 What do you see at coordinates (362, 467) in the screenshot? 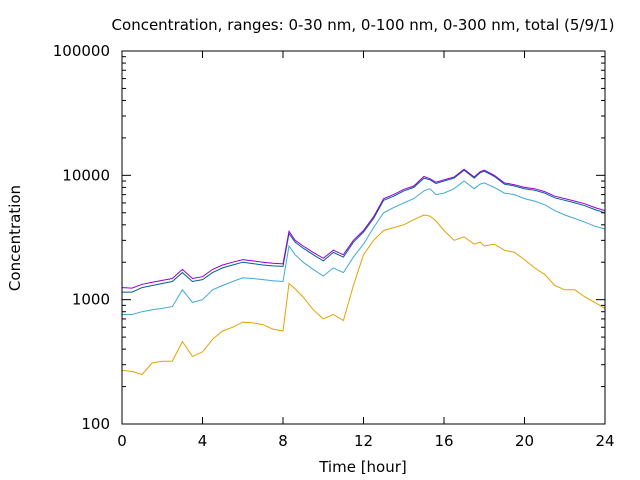
I see `x-axis-label: Time [hour]` at bounding box center [362, 467].